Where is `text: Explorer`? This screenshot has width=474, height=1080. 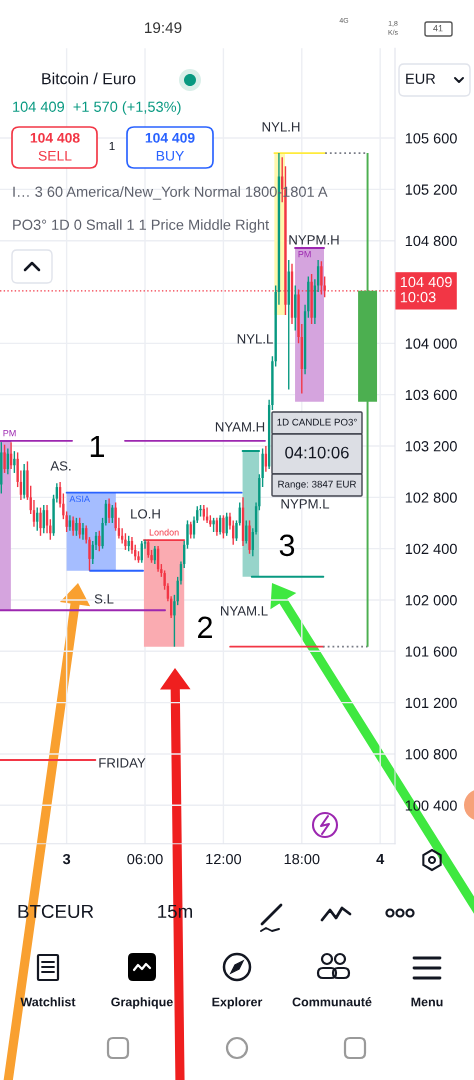 text: Explorer is located at coordinates (237, 1003).